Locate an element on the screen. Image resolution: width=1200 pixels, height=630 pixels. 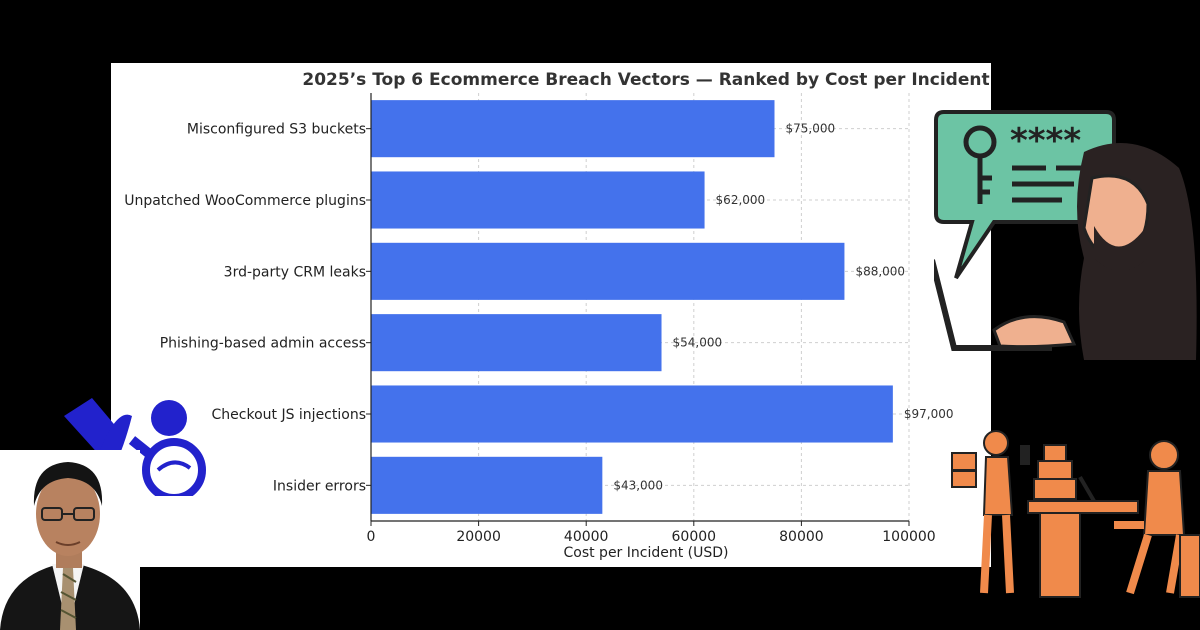
category-label: Checkout JS injections is located at coordinates (289, 415).